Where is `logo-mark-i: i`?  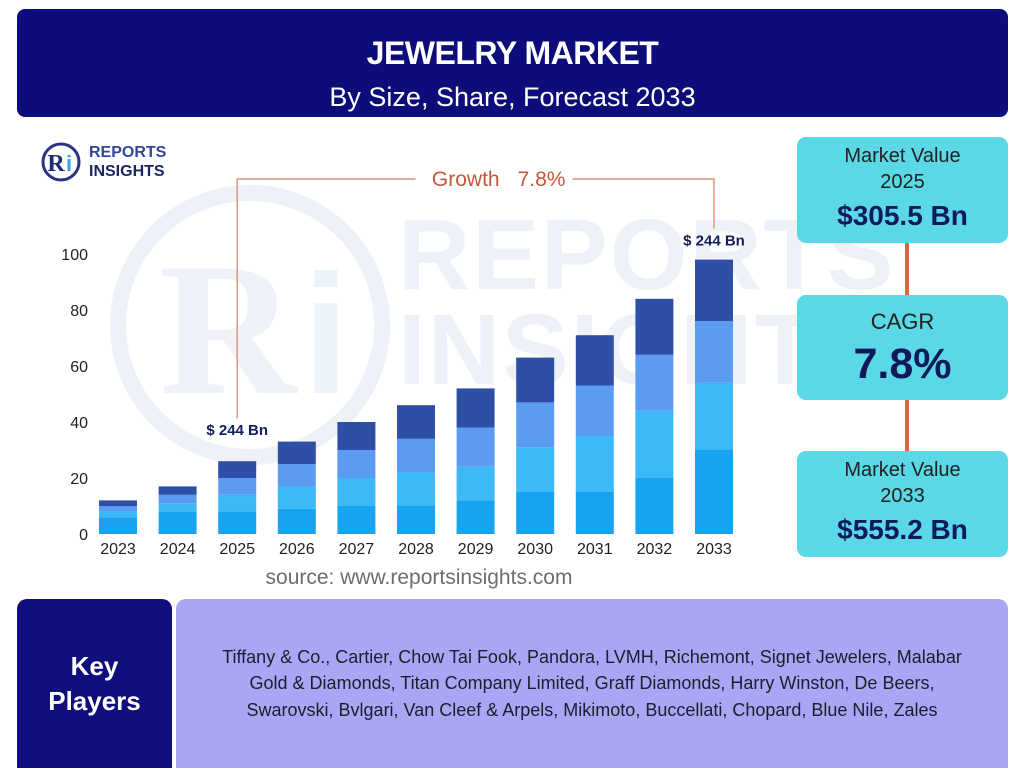
logo-mark-i: i is located at coordinates (69, 163).